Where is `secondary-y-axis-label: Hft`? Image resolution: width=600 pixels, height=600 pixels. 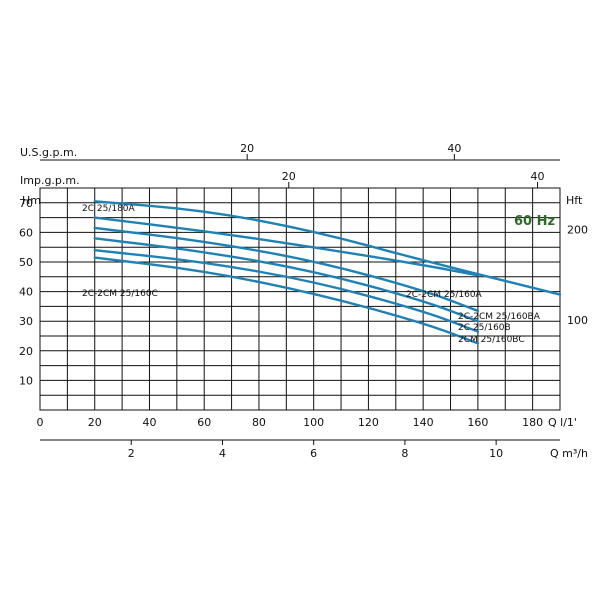 secondary-y-axis-label: Hft is located at coordinates (574, 200).